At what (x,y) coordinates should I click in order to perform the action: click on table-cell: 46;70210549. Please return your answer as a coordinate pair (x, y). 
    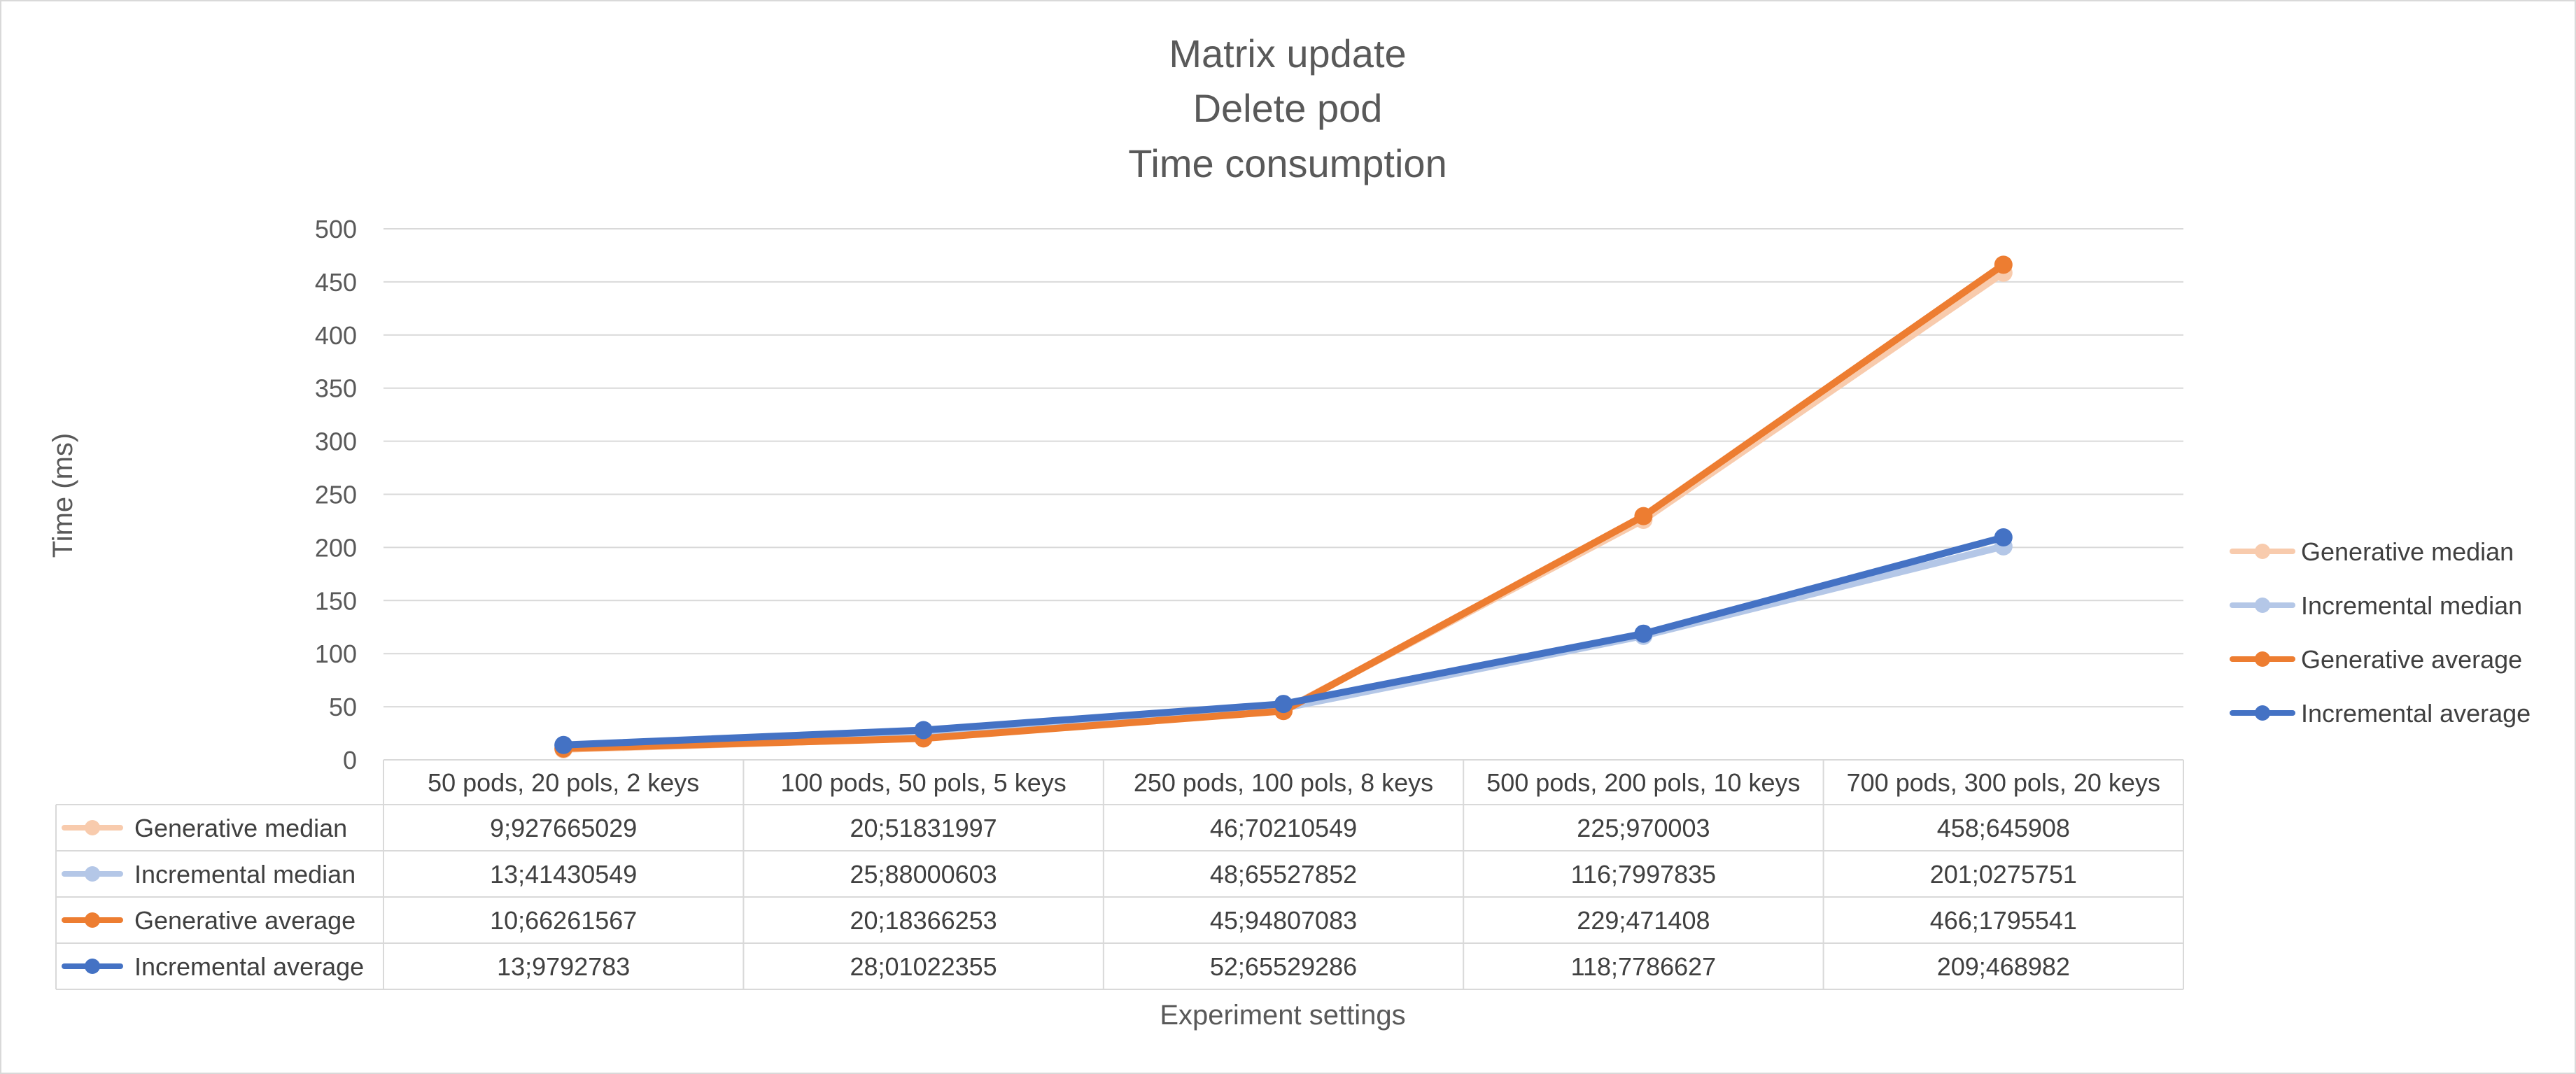
    Looking at the image, I should click on (1283, 828).